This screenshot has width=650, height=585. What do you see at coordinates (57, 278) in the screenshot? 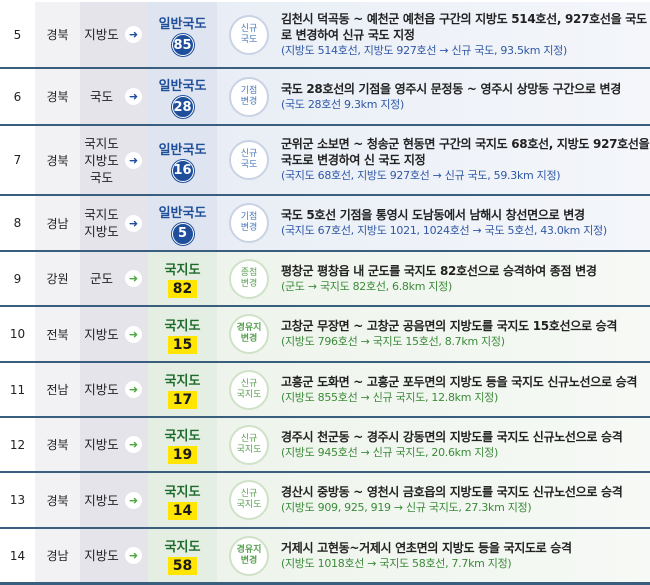
I see `region: 강원` at bounding box center [57, 278].